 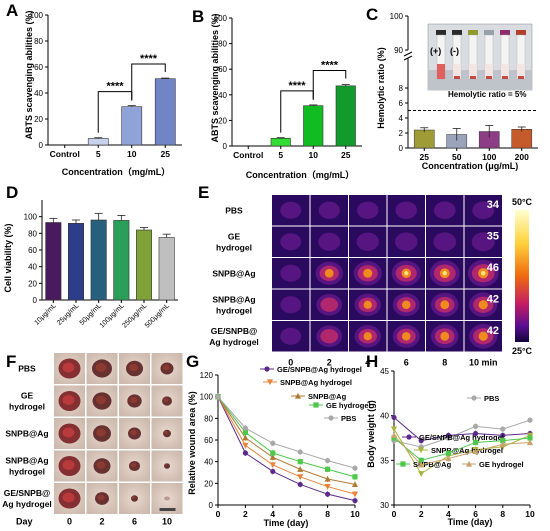 What do you see at coordinates (462, 450) in the screenshot?
I see `chart-h-series-line` at bounding box center [462, 450].